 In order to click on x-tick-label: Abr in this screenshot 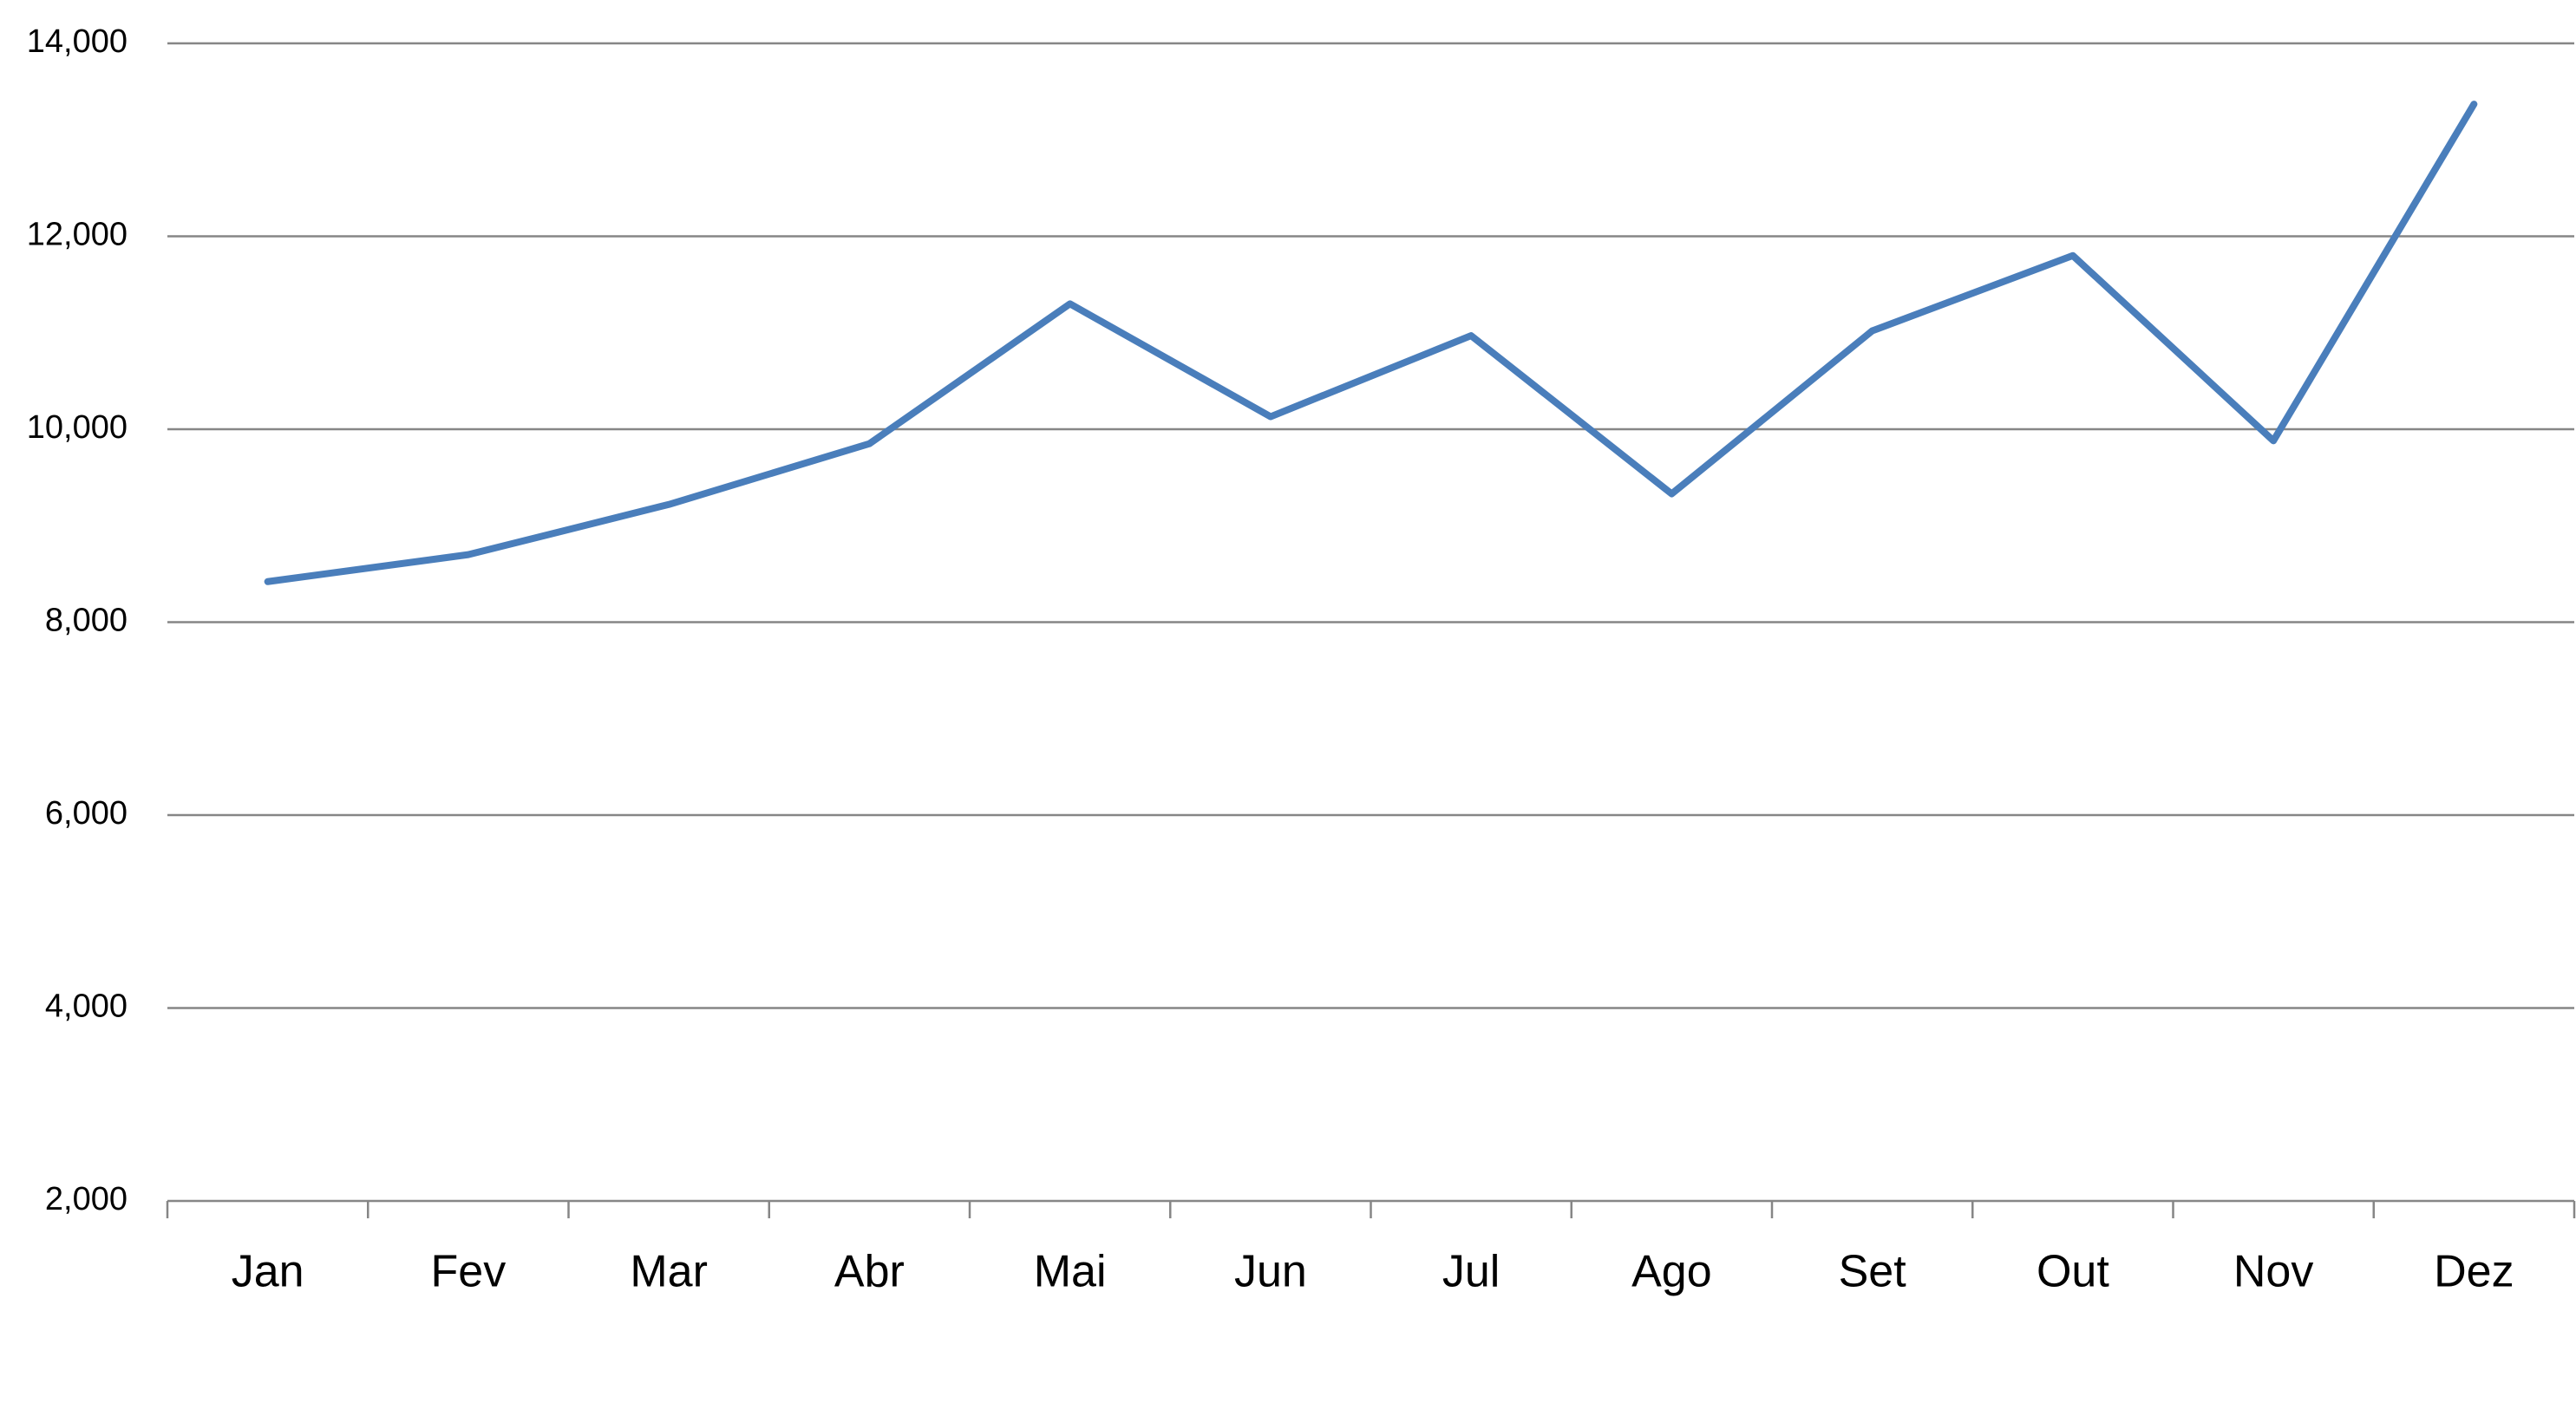, I will do `click(869, 1272)`.